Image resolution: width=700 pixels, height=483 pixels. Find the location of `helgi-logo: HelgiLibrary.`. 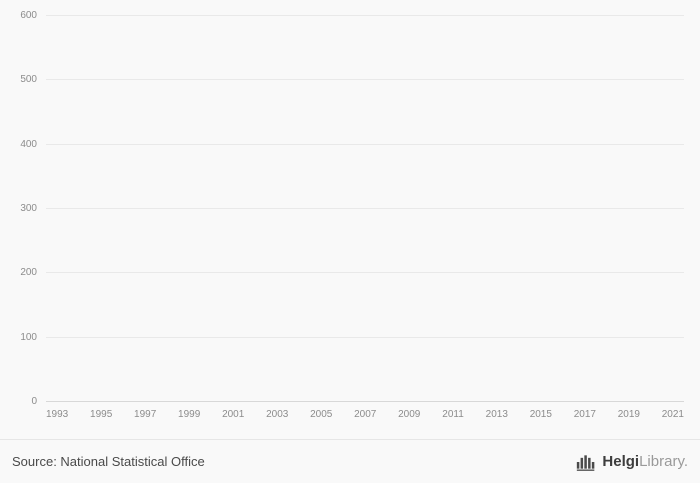

helgi-logo: HelgiLibrary. is located at coordinates (632, 462).